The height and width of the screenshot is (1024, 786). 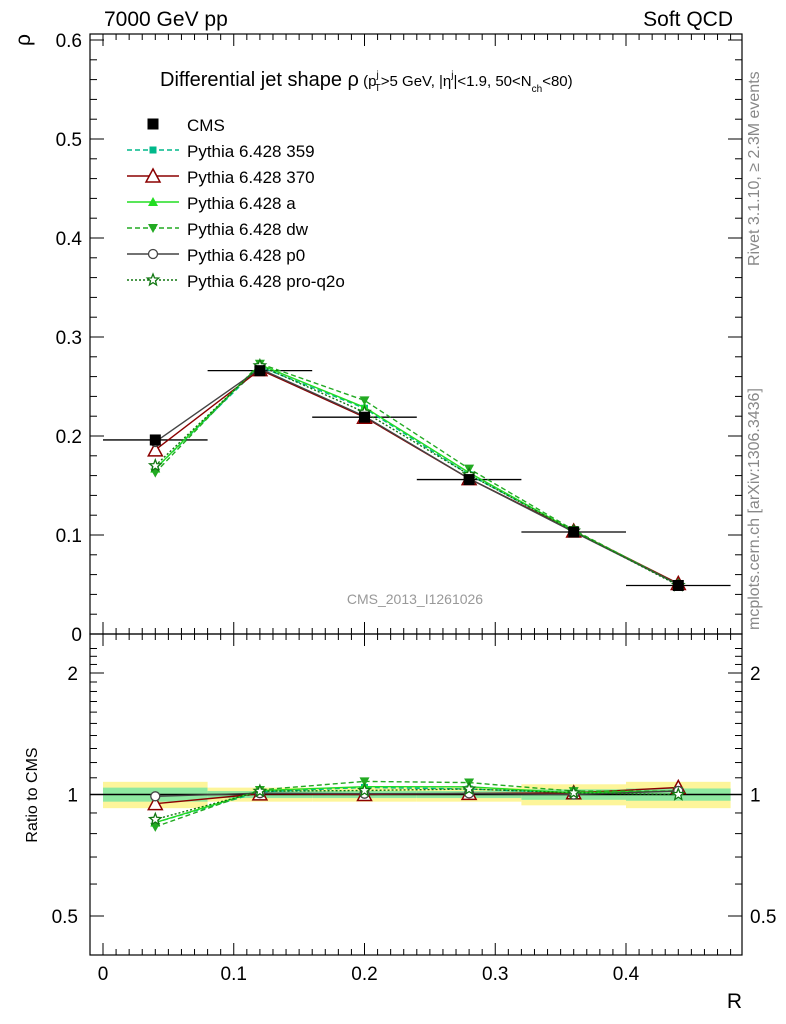 What do you see at coordinates (32, 794) in the screenshot?
I see `ratio-axis-label: Ratio to CMS` at bounding box center [32, 794].